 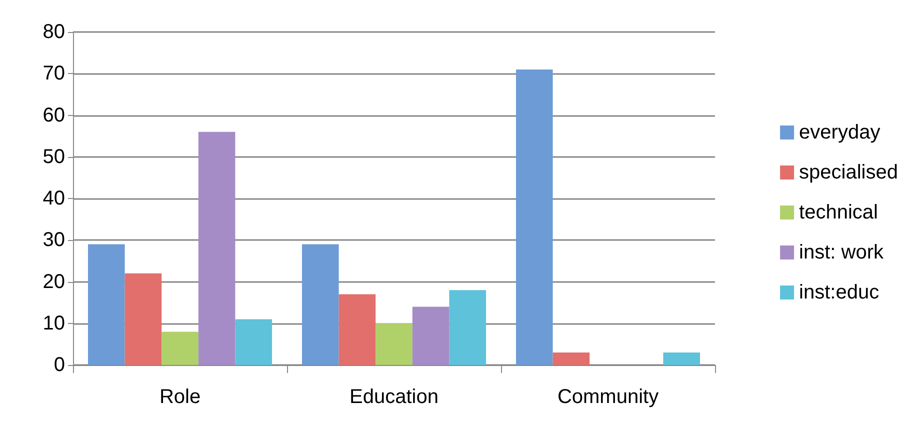 I want to click on y-tick-label: 10, so click(x=53, y=323).